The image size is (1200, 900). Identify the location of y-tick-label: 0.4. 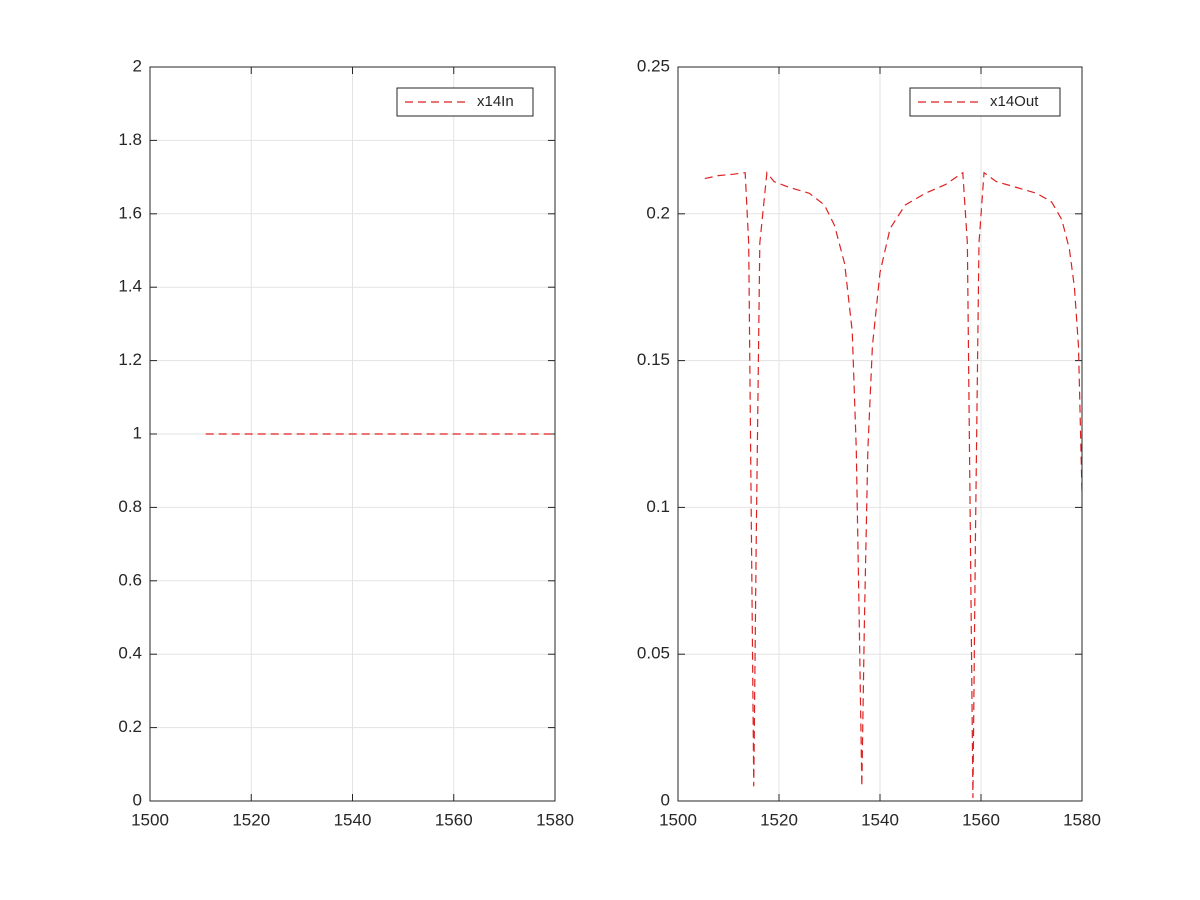
(130, 653).